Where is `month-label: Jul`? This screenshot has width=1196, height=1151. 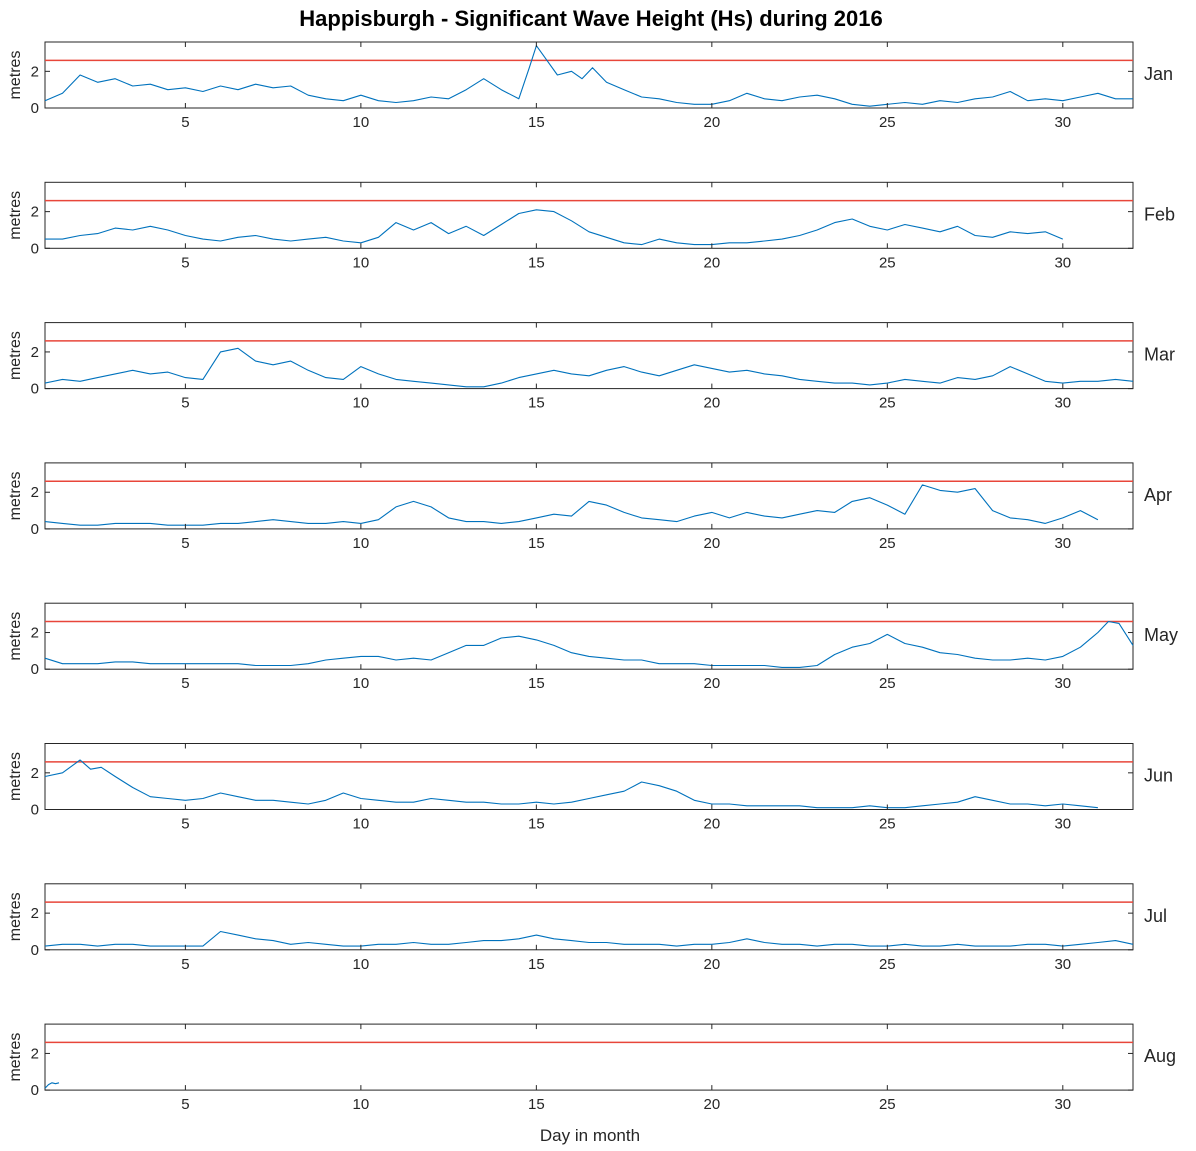
month-label: Jul is located at coordinates (1155, 916).